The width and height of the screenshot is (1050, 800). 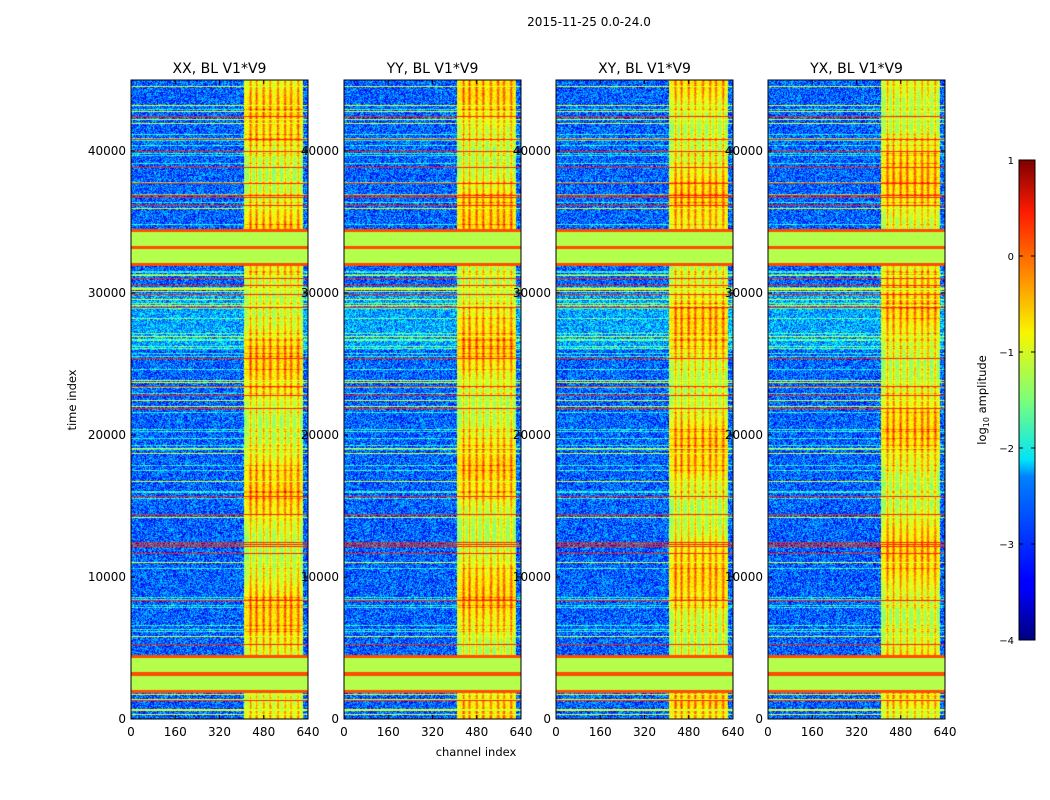 What do you see at coordinates (1011, 161) in the screenshot?
I see `colorbar-tick-label: 1` at bounding box center [1011, 161].